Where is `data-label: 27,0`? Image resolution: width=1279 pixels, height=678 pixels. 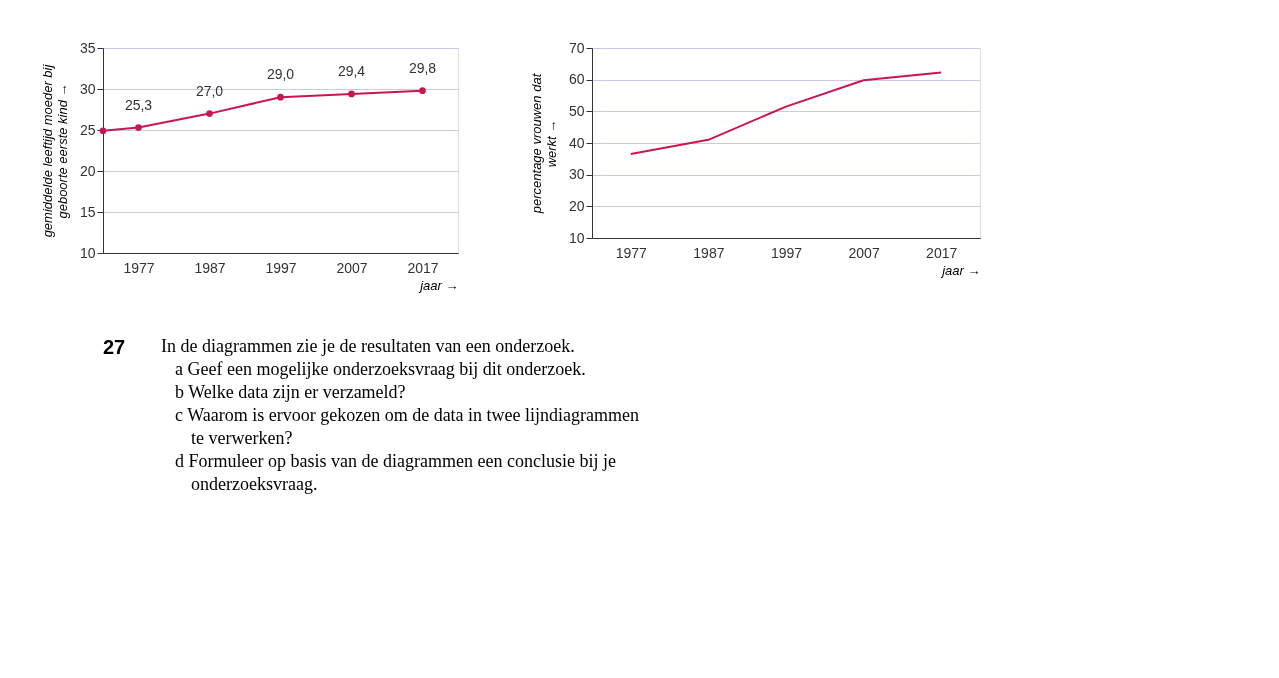
data-label: 27,0 is located at coordinates (209, 90).